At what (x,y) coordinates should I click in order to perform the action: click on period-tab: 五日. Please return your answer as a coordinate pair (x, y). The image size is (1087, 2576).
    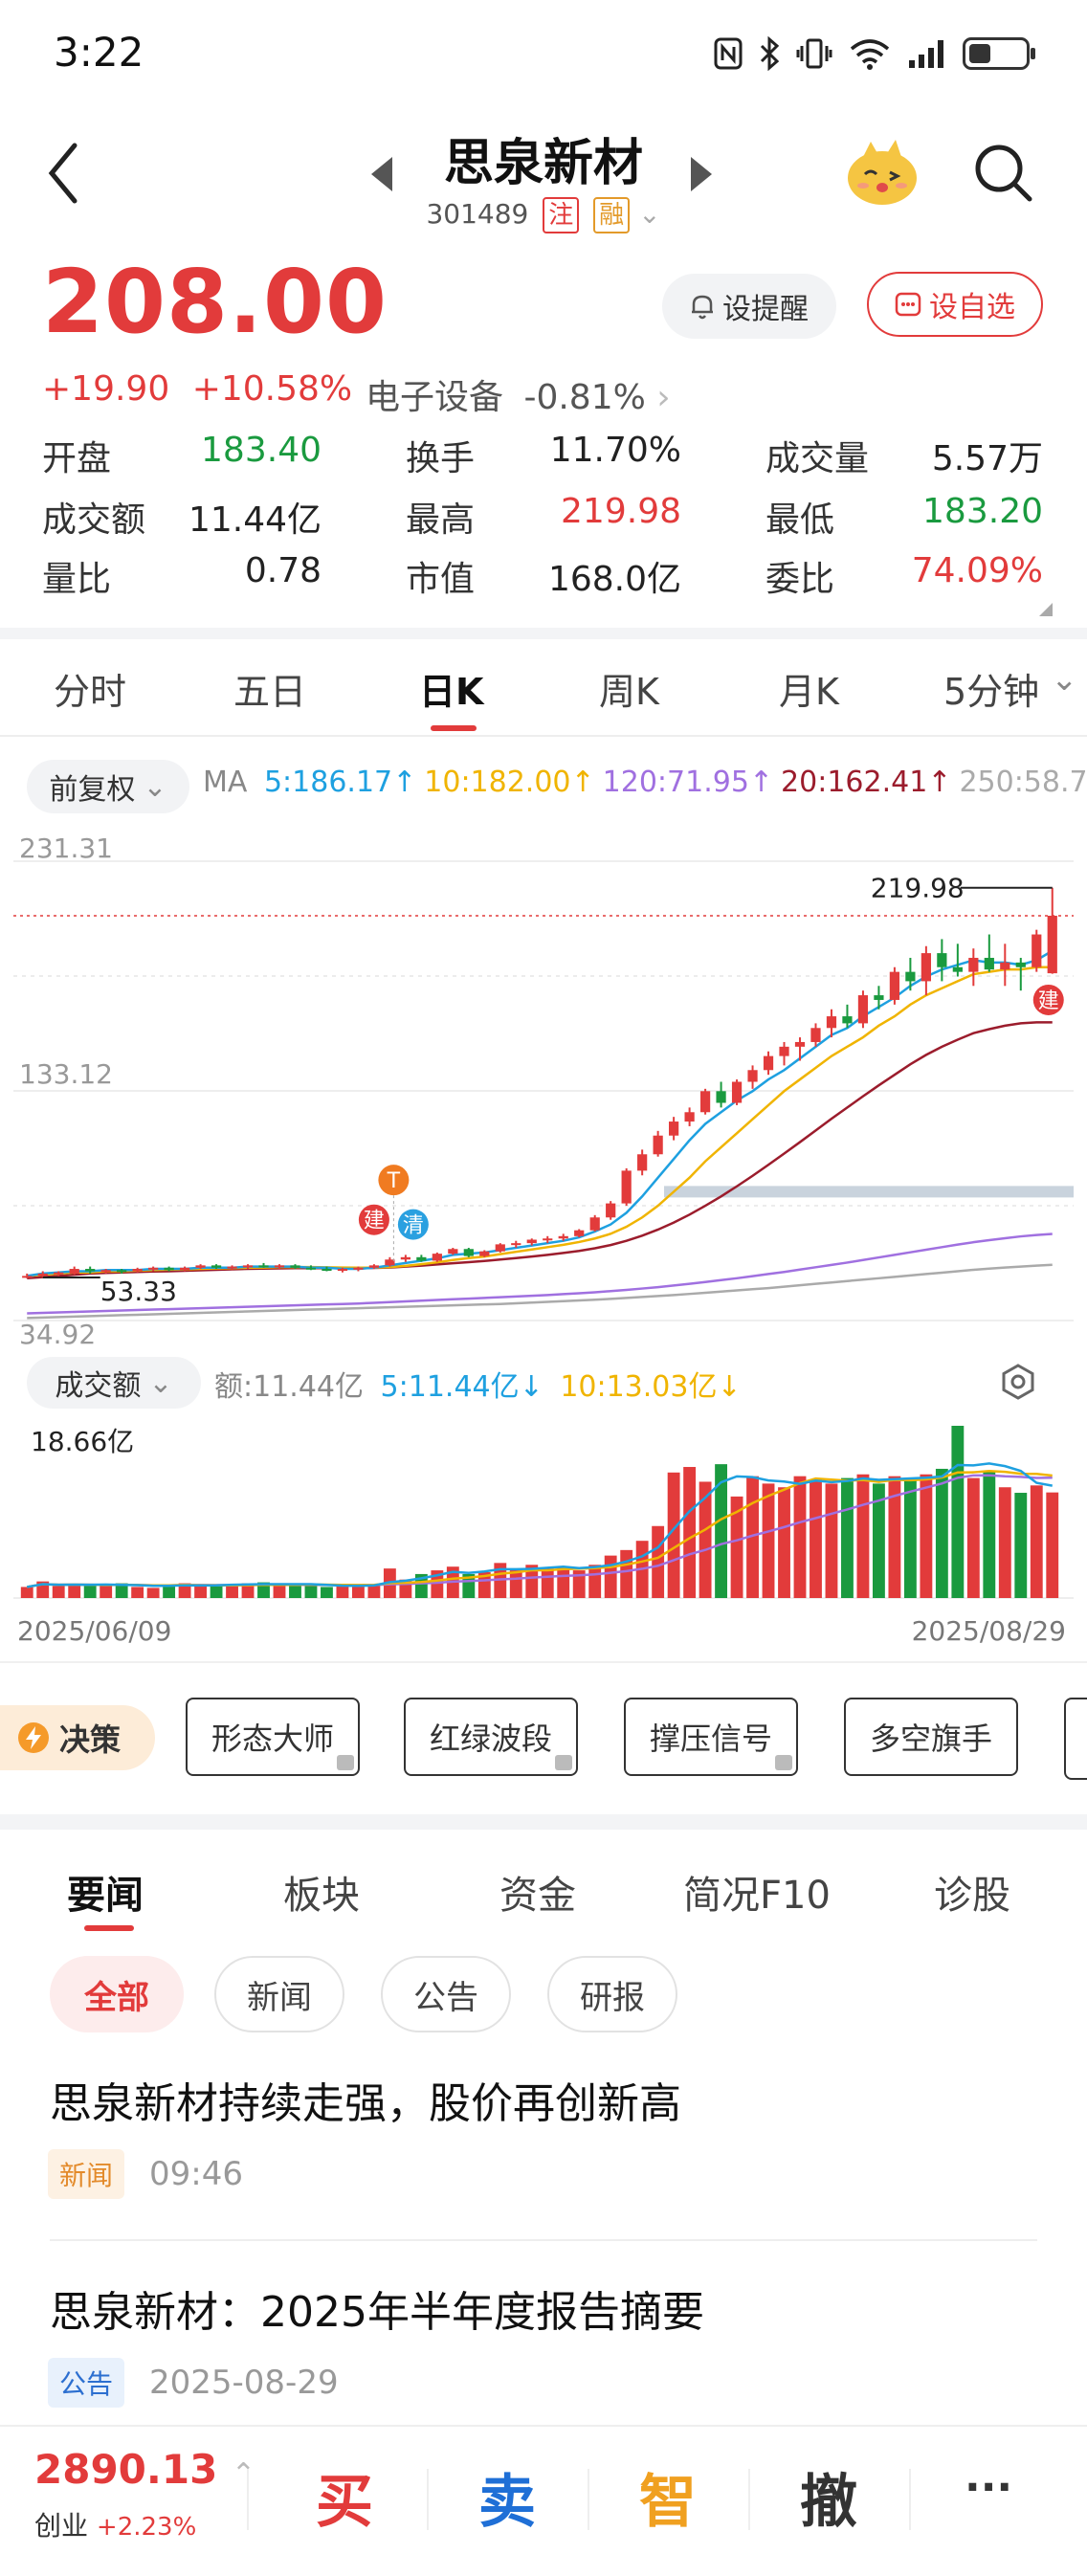
    Looking at the image, I should click on (270, 692).